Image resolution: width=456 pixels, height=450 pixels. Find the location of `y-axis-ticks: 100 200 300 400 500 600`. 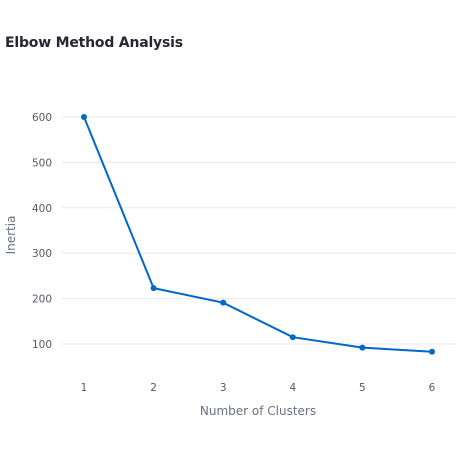

y-axis-ticks: 100 200 300 400 500 600 is located at coordinates (42, 231).